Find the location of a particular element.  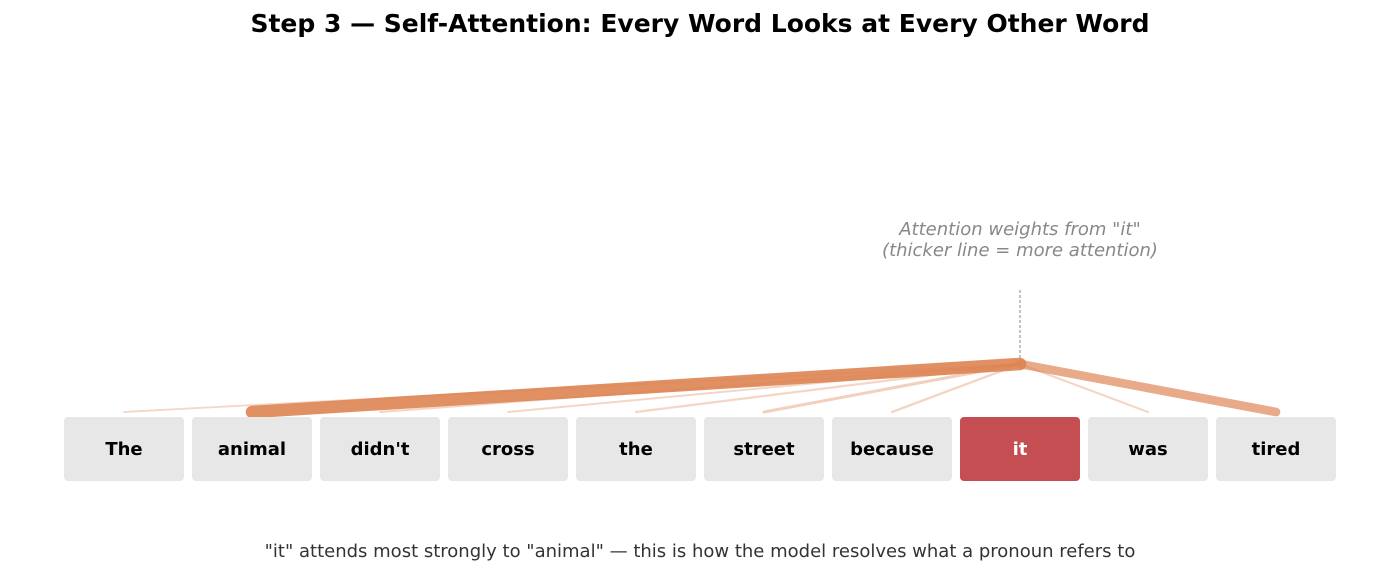

token-was: was is located at coordinates (1148, 449).